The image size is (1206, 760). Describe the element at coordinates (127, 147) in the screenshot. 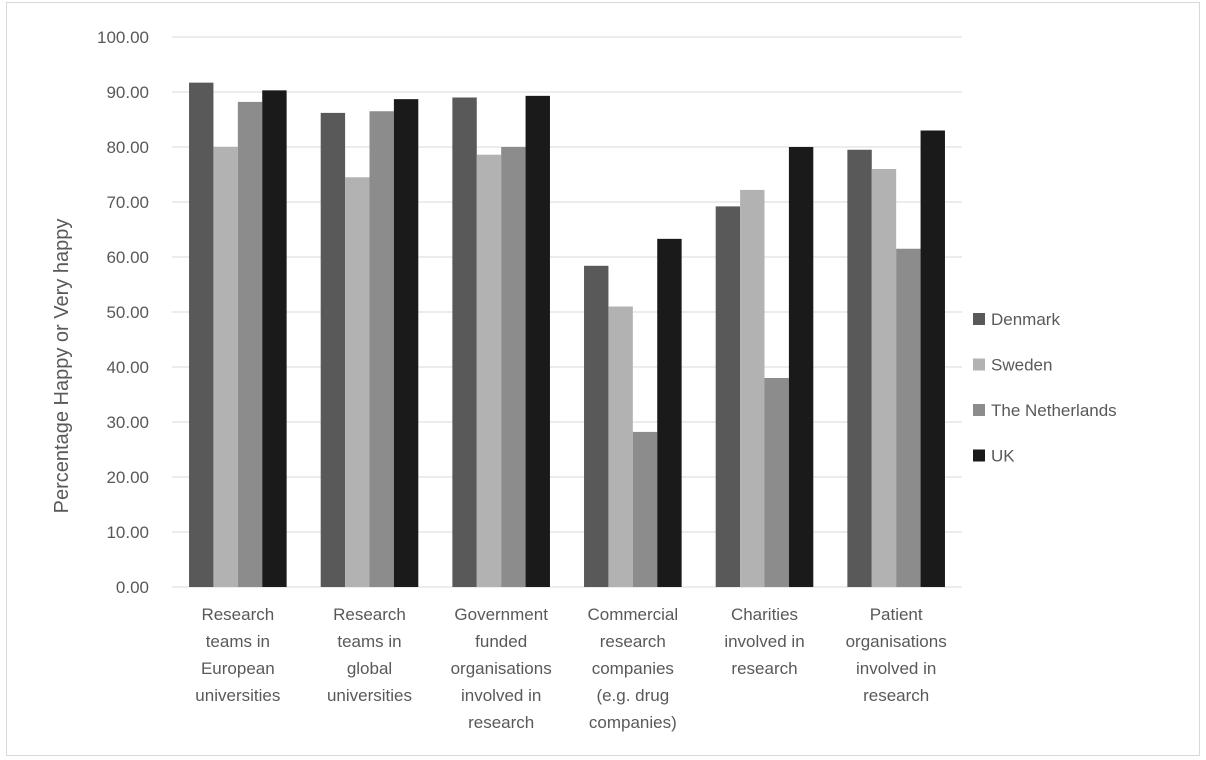

I see `y-tick-label: 80.00` at that location.